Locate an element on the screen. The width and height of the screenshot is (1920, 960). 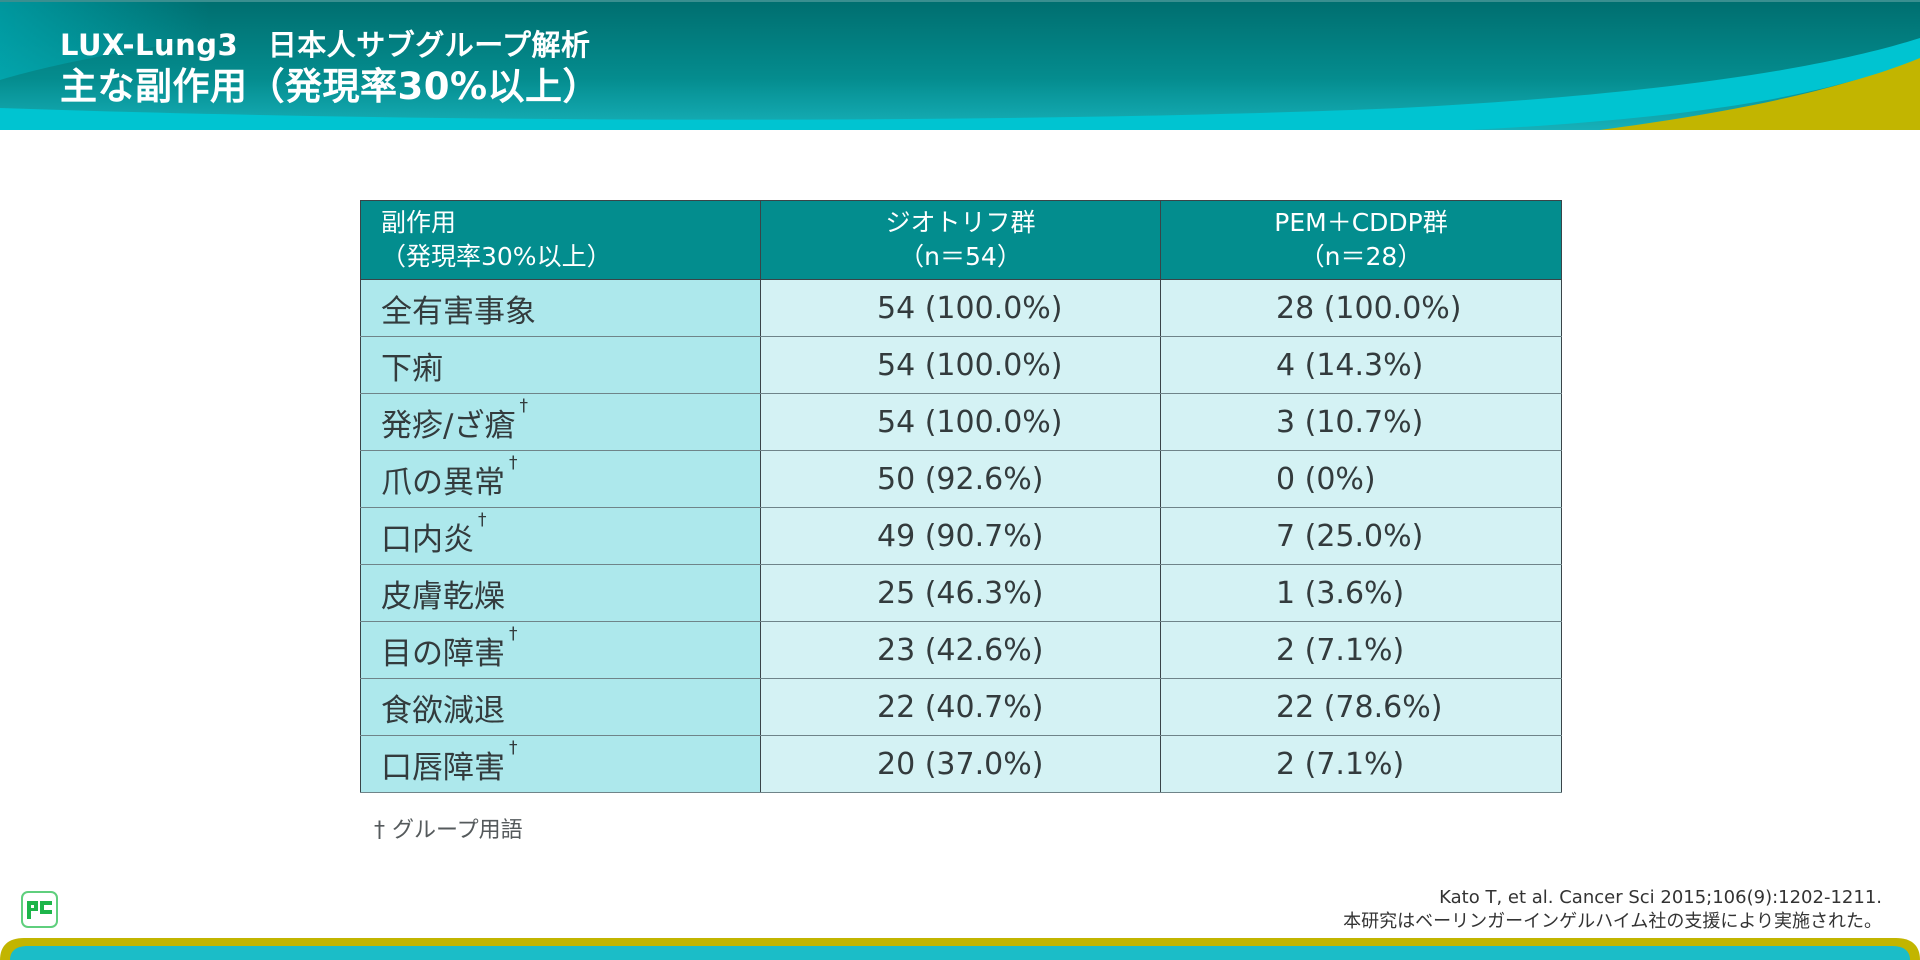
table-row: 口唇障害† 20 (37.0%) 2 (7.1%) is located at coordinates (961, 764).